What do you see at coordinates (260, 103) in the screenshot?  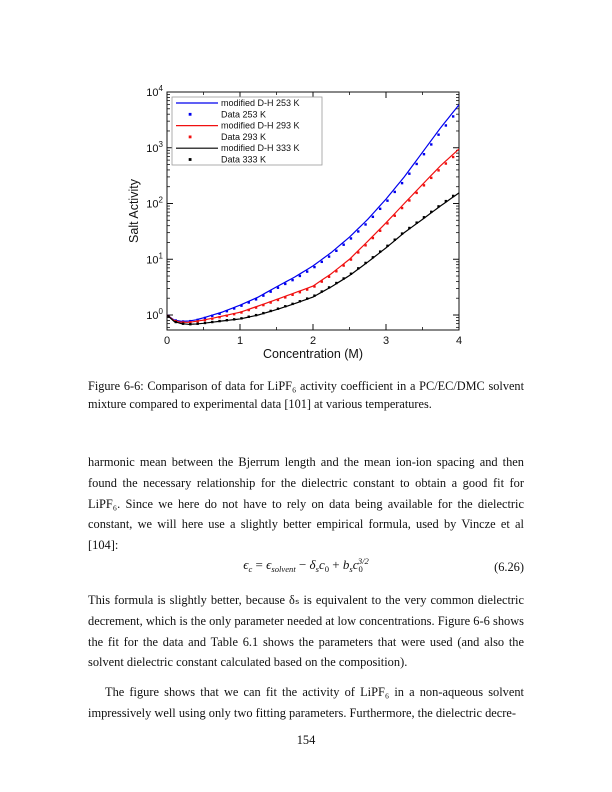 I see `legend-label: modified D-H 253 K` at bounding box center [260, 103].